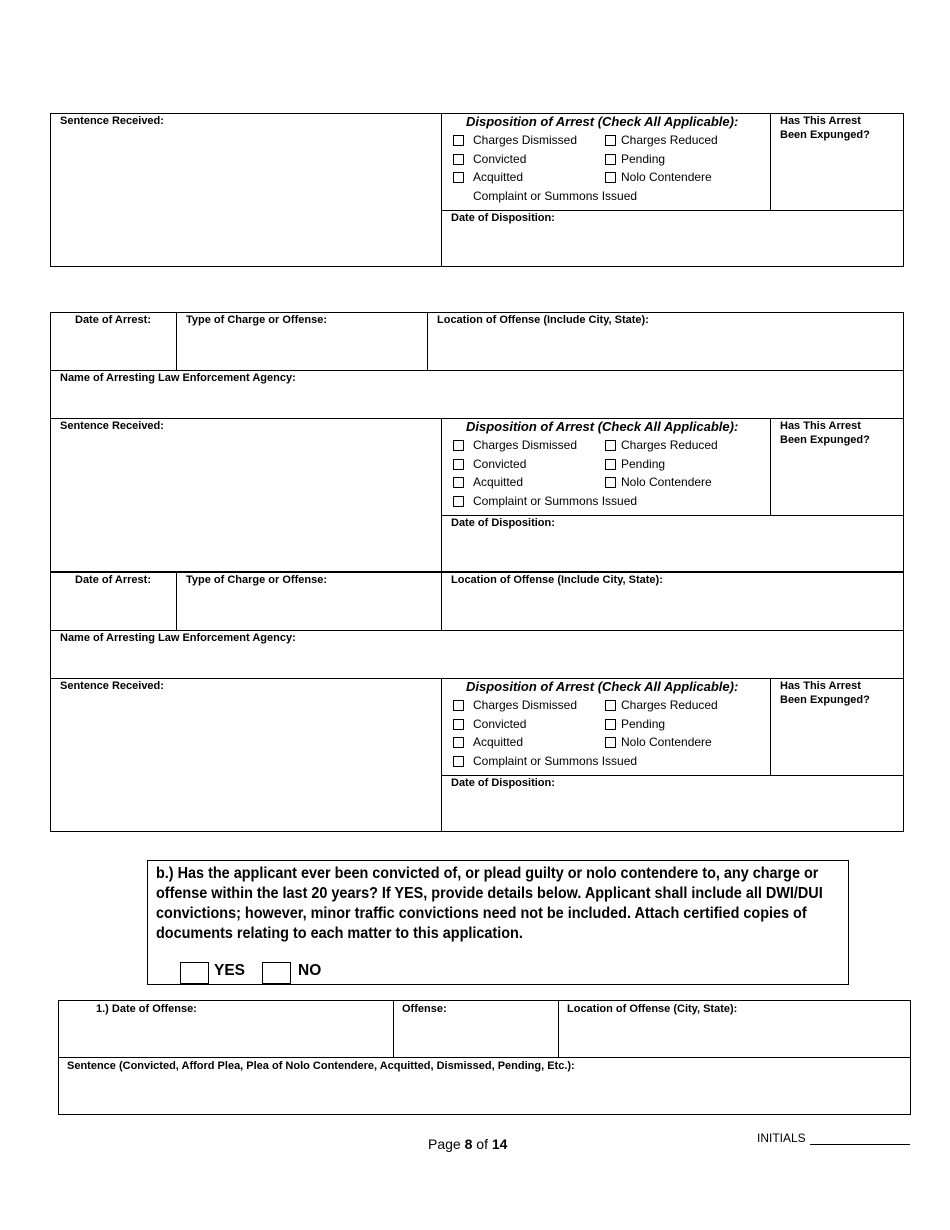 The image size is (950, 1230). Describe the element at coordinates (652, 1009) in the screenshot. I see `offense-location-label: Location of Offense (City, State):` at that location.